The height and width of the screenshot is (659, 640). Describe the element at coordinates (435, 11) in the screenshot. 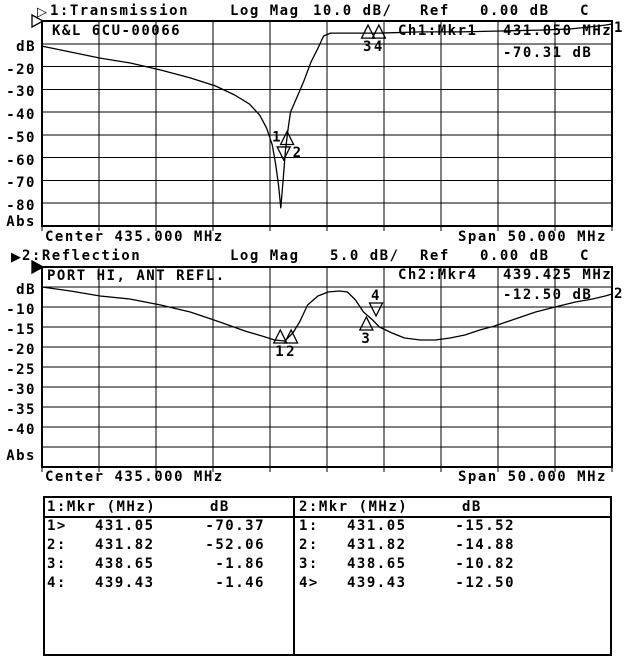

I see `channel1-ref-label: Ref` at that location.